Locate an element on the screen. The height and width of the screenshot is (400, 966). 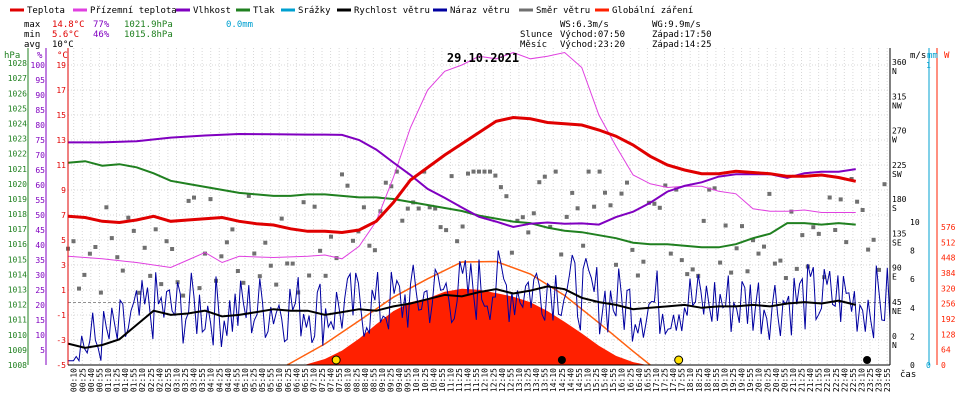
x-tick-label: 07:40 is located at coordinates (331, 380).